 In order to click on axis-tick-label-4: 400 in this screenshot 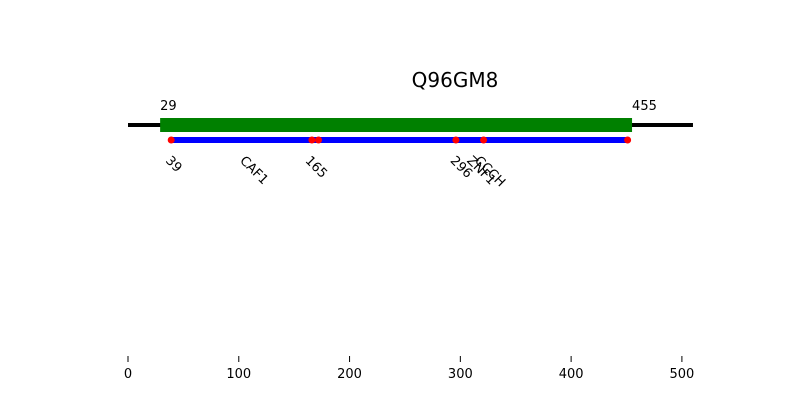, I will do `click(571, 374)`.